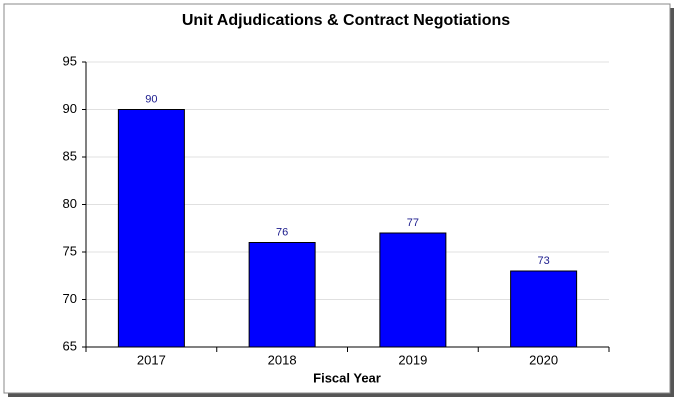 The image size is (679, 406). What do you see at coordinates (70, 108) in the screenshot?
I see `y-tick-label: 90` at bounding box center [70, 108].